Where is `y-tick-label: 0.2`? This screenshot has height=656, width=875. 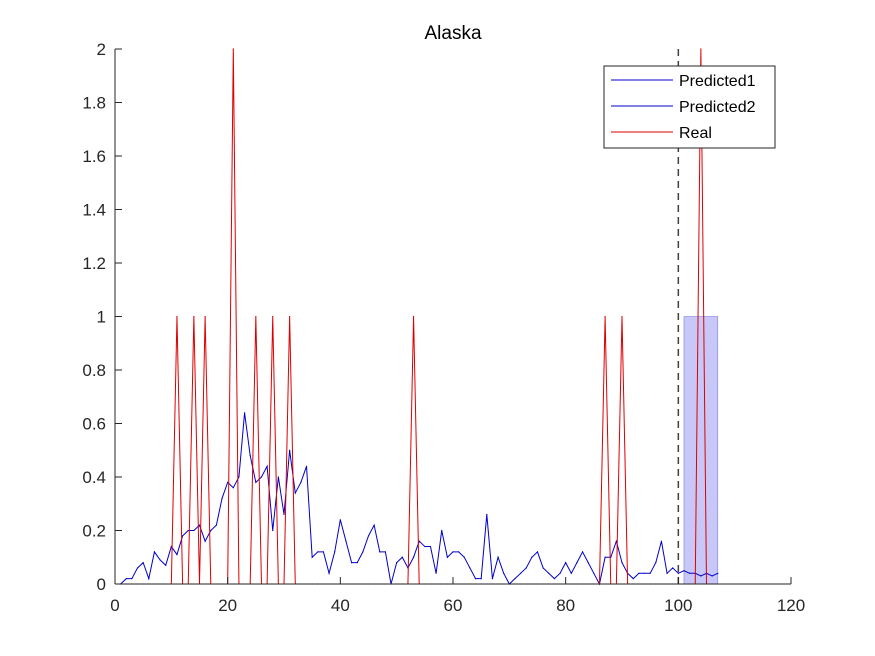
y-tick-label: 0.2 is located at coordinates (94, 531).